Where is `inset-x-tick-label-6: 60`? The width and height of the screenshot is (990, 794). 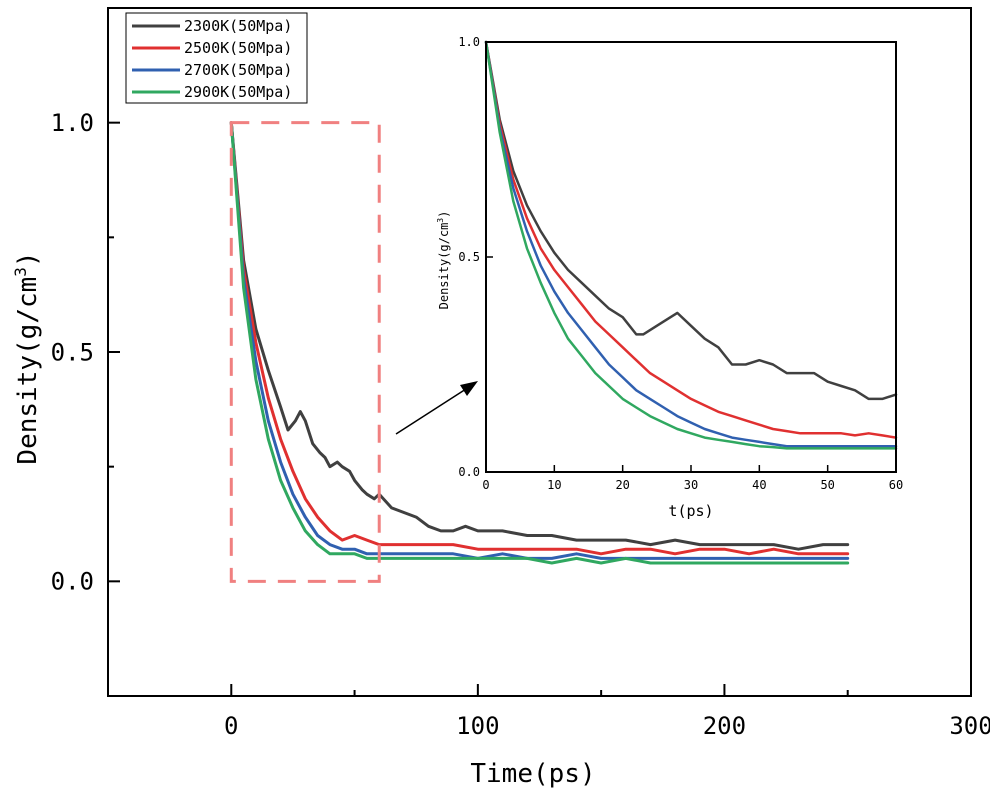 inset-x-tick-label-6: 60 is located at coordinates (896, 485).